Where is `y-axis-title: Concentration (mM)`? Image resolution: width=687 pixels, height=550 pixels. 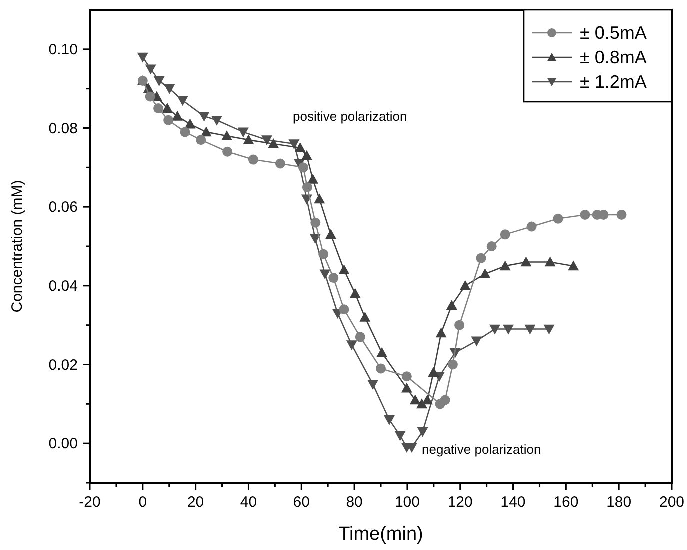
y-axis-title: Concentration (mM) is located at coordinates (17, 246).